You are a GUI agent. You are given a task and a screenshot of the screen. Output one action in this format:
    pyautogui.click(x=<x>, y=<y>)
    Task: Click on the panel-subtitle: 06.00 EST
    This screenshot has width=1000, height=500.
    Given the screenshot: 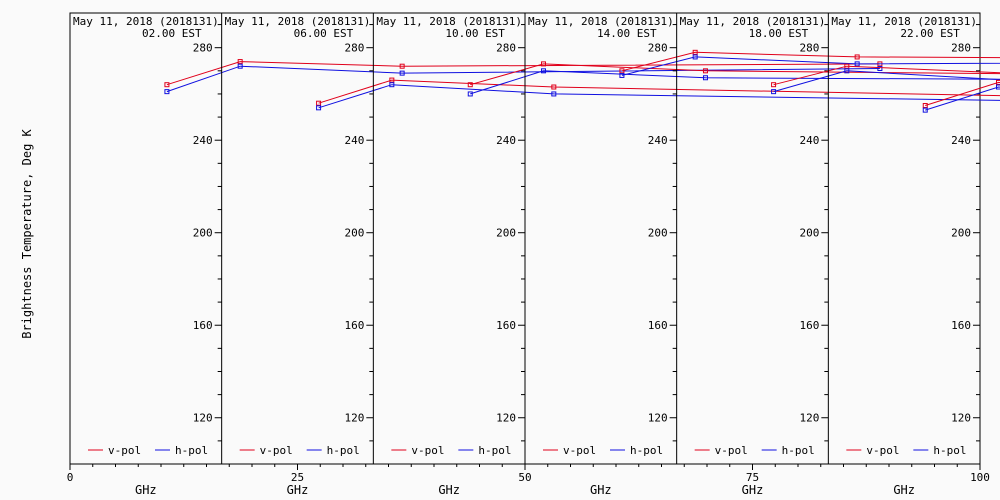 What is the action you would take?
    pyautogui.click(x=324, y=33)
    